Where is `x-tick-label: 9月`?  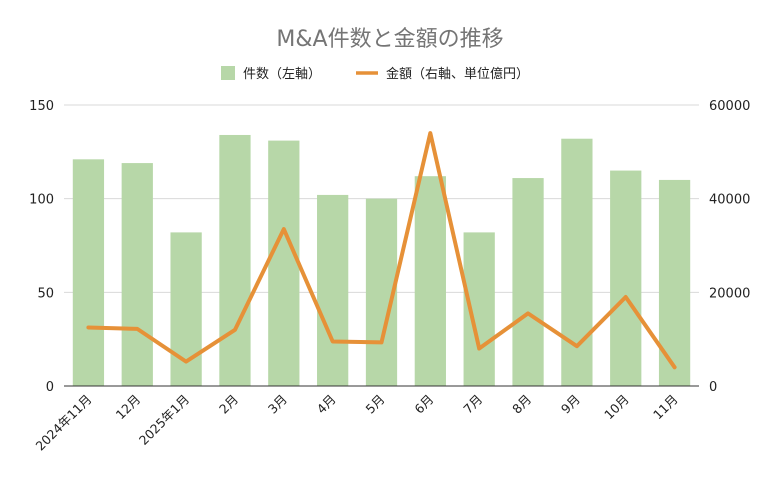
x-tick-label: 9月 is located at coordinates (570, 404).